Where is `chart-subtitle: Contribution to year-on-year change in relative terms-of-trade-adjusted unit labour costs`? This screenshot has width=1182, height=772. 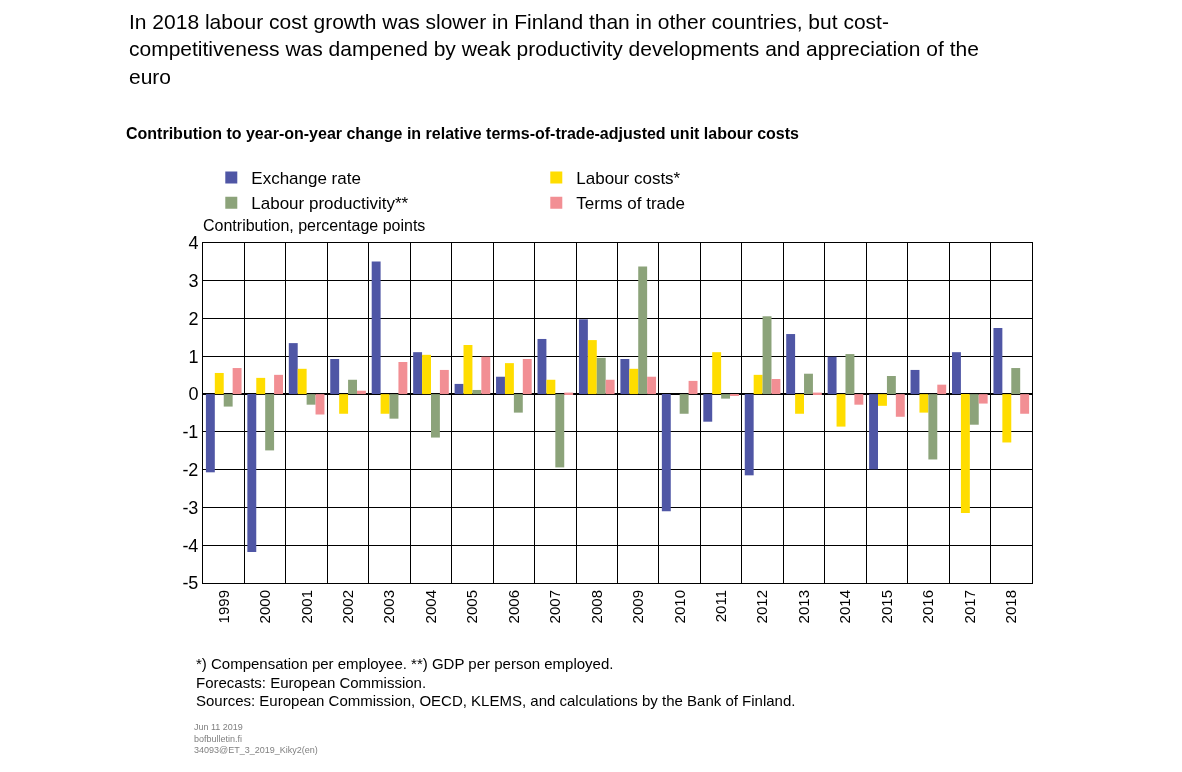
chart-subtitle: Contribution to year-on-year change in relative terms-of-trade-adjusted unit labour costs is located at coordinates (463, 133).